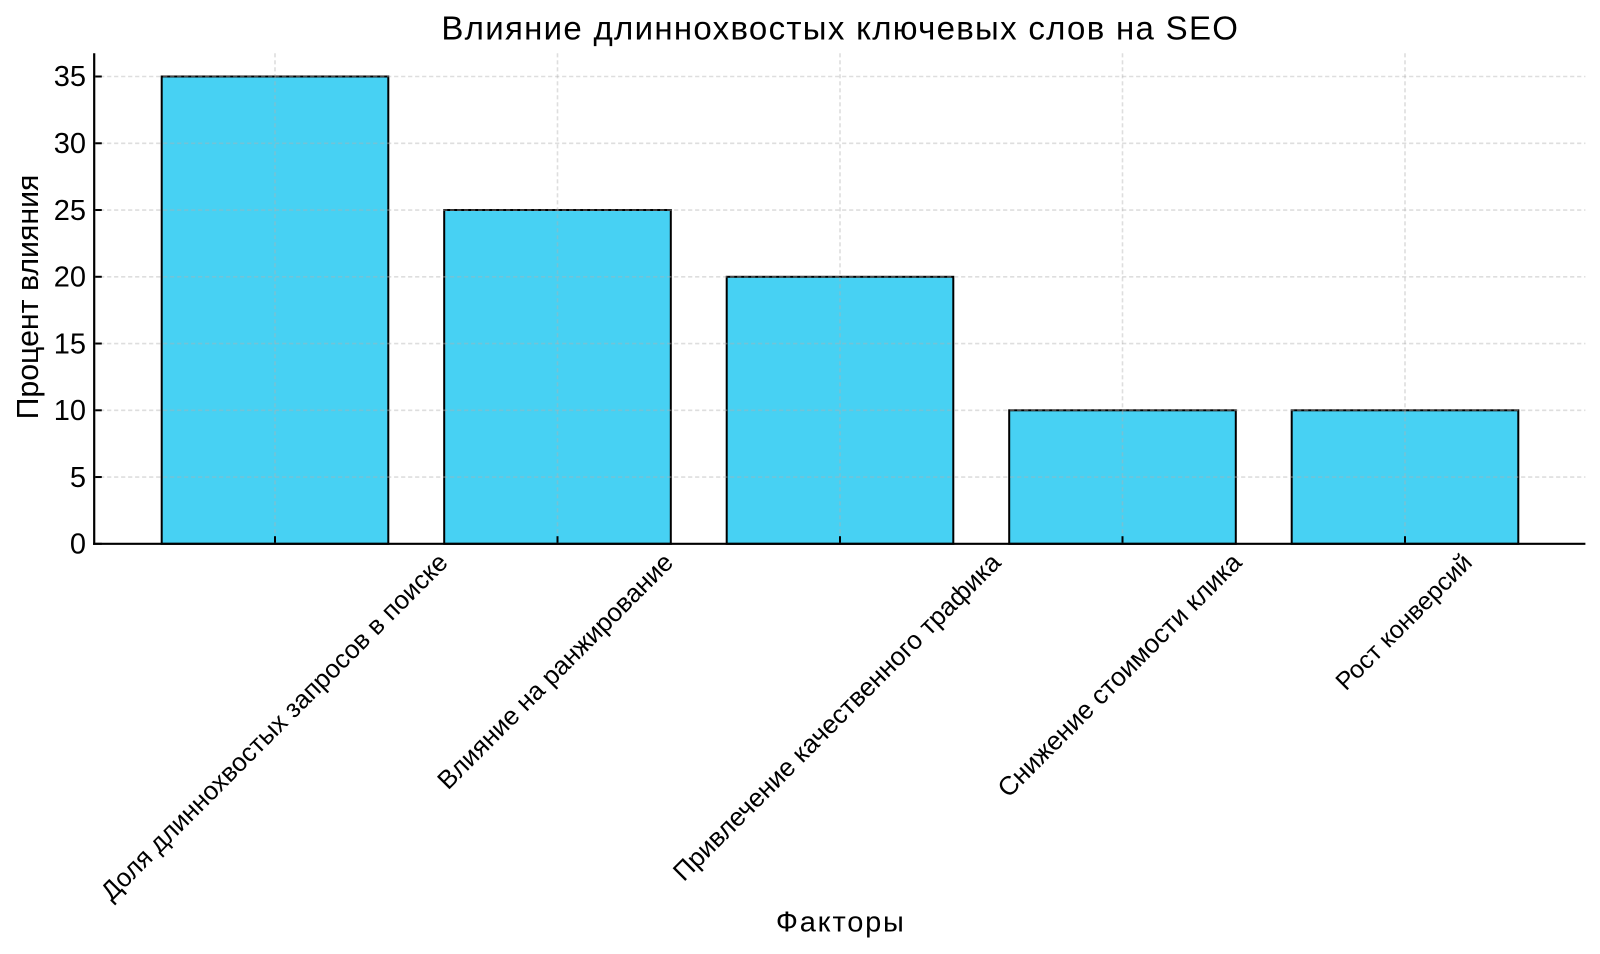 This screenshot has height=954, width=1600. I want to click on svg-text: 0, so click(78, 545).